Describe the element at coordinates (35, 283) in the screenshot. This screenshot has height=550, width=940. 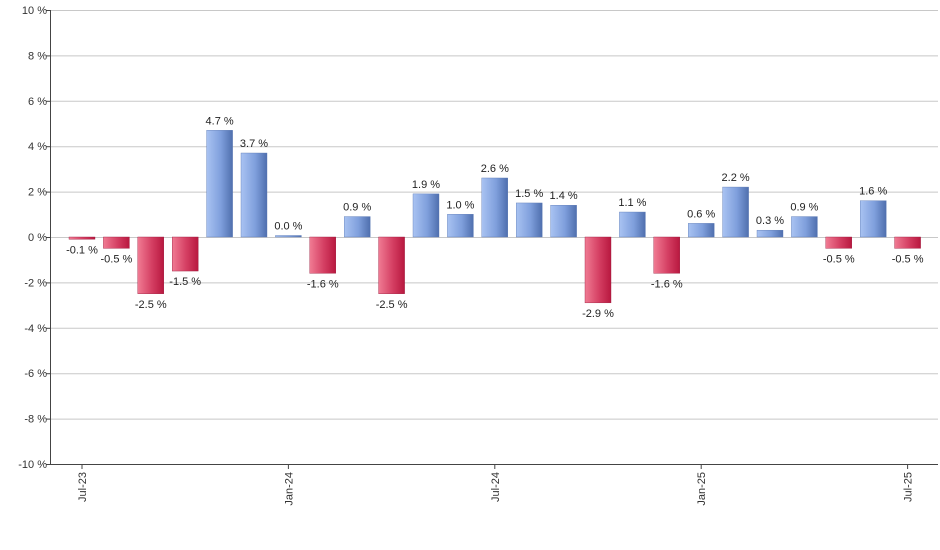
I see `y-tick-label: -2 %` at that location.